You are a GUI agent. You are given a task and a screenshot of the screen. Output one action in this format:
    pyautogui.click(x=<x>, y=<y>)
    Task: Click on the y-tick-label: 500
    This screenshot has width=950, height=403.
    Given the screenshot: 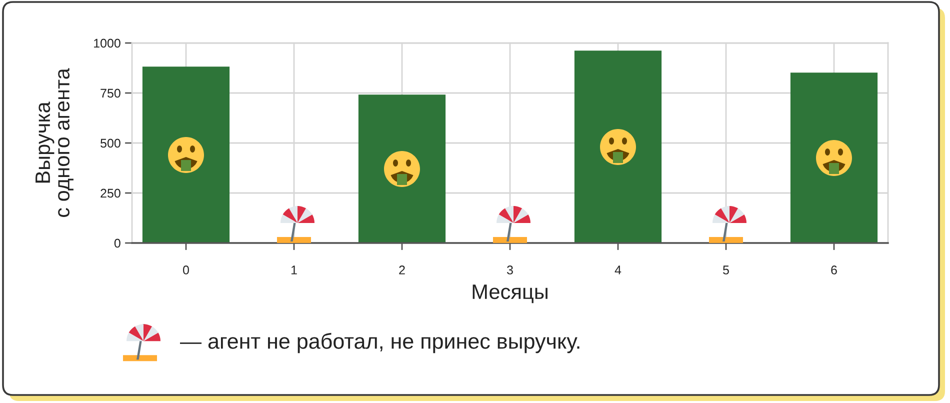 What is the action you would take?
    pyautogui.click(x=110, y=143)
    